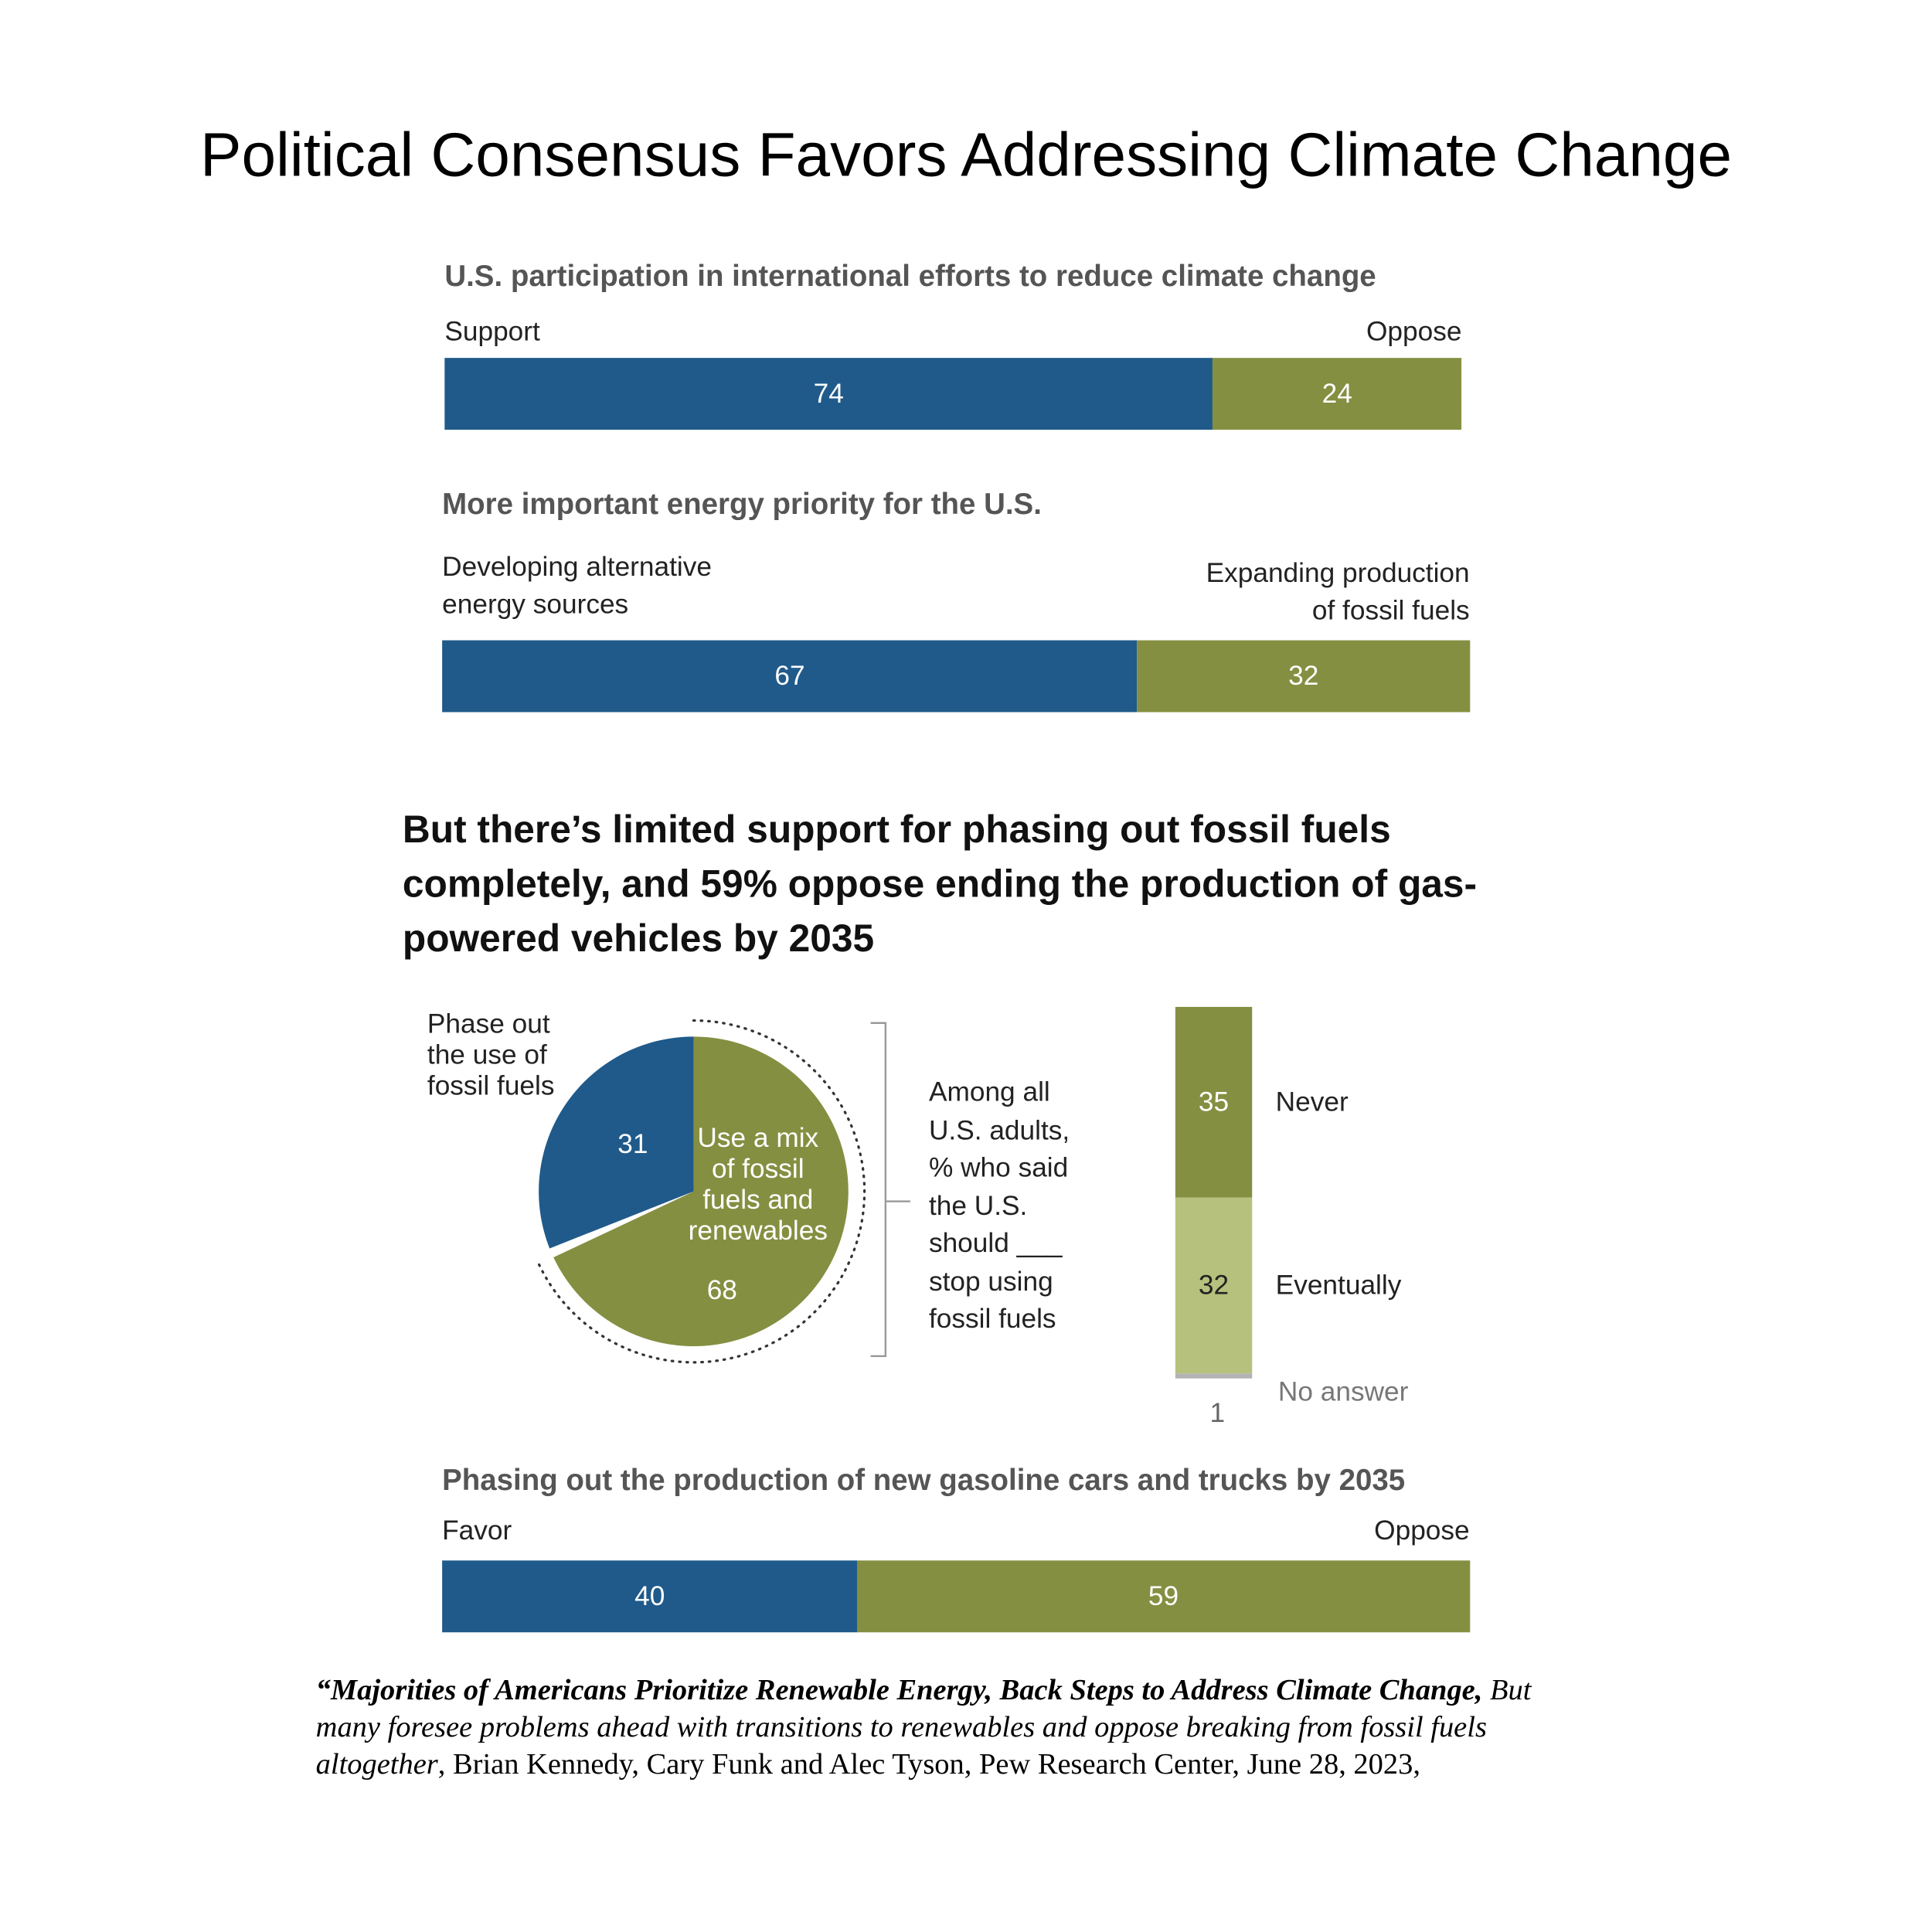 The width and height of the screenshot is (1932, 1932). What do you see at coordinates (477, 1530) in the screenshot?
I see `legend-label: Favor` at bounding box center [477, 1530].